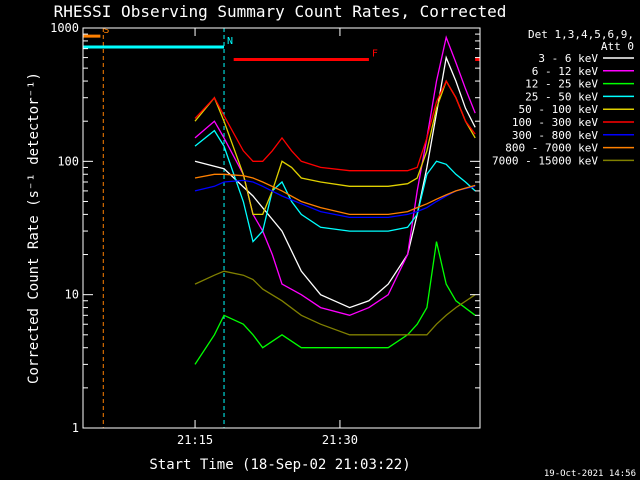 This screenshot has width=640, height=480. I want to click on legend-label-4: 50 - 100 keV, so click(559, 109).